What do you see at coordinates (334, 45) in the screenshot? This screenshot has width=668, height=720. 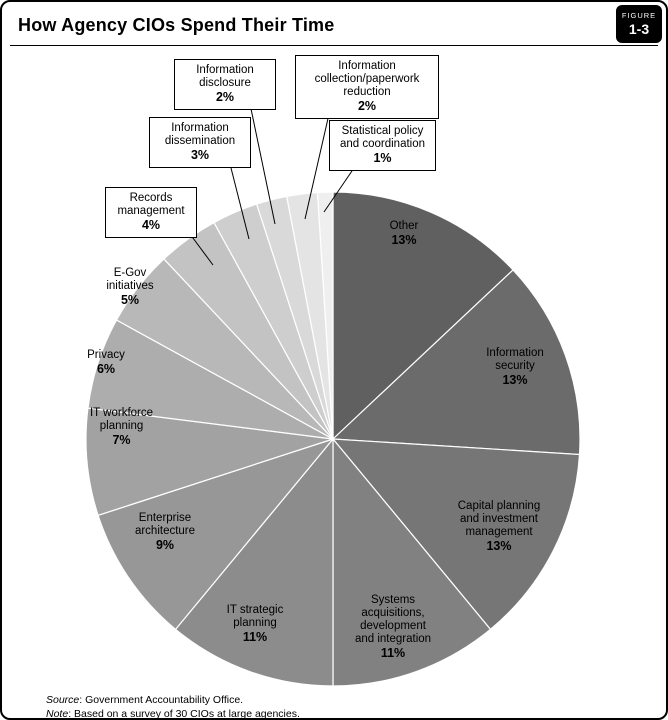 I see `title-divider` at bounding box center [334, 45].